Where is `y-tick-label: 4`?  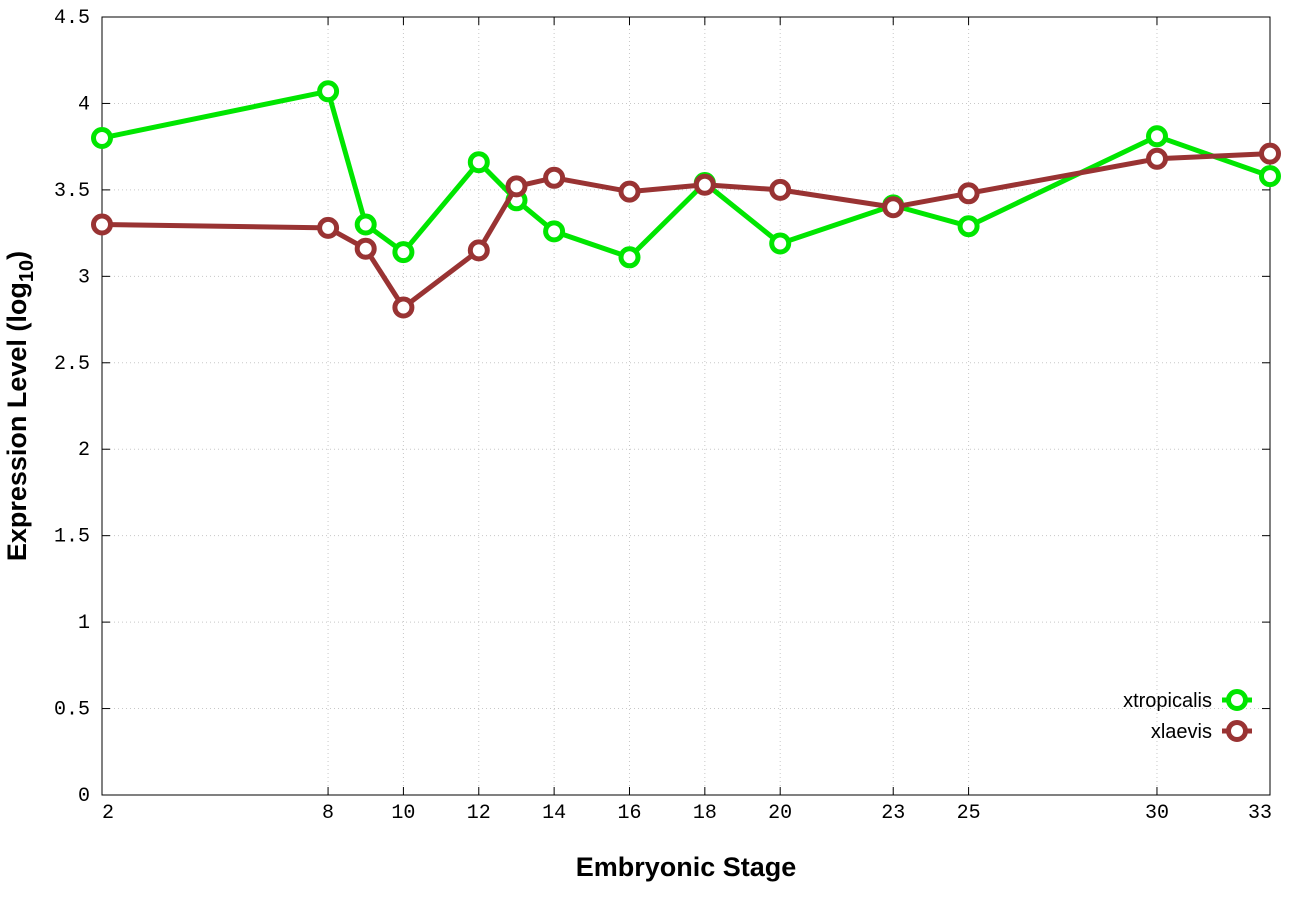
y-tick-label: 4 is located at coordinates (84, 104).